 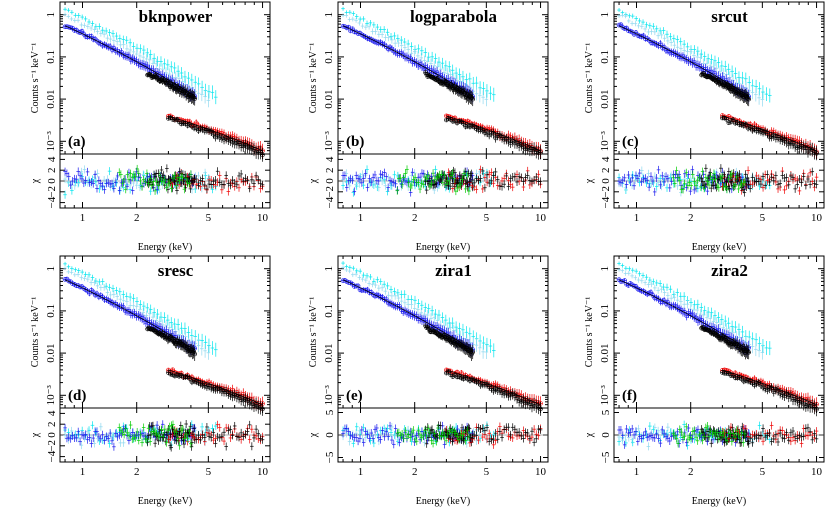 I want to click on panel-model-name: srcut, so click(x=729, y=16).